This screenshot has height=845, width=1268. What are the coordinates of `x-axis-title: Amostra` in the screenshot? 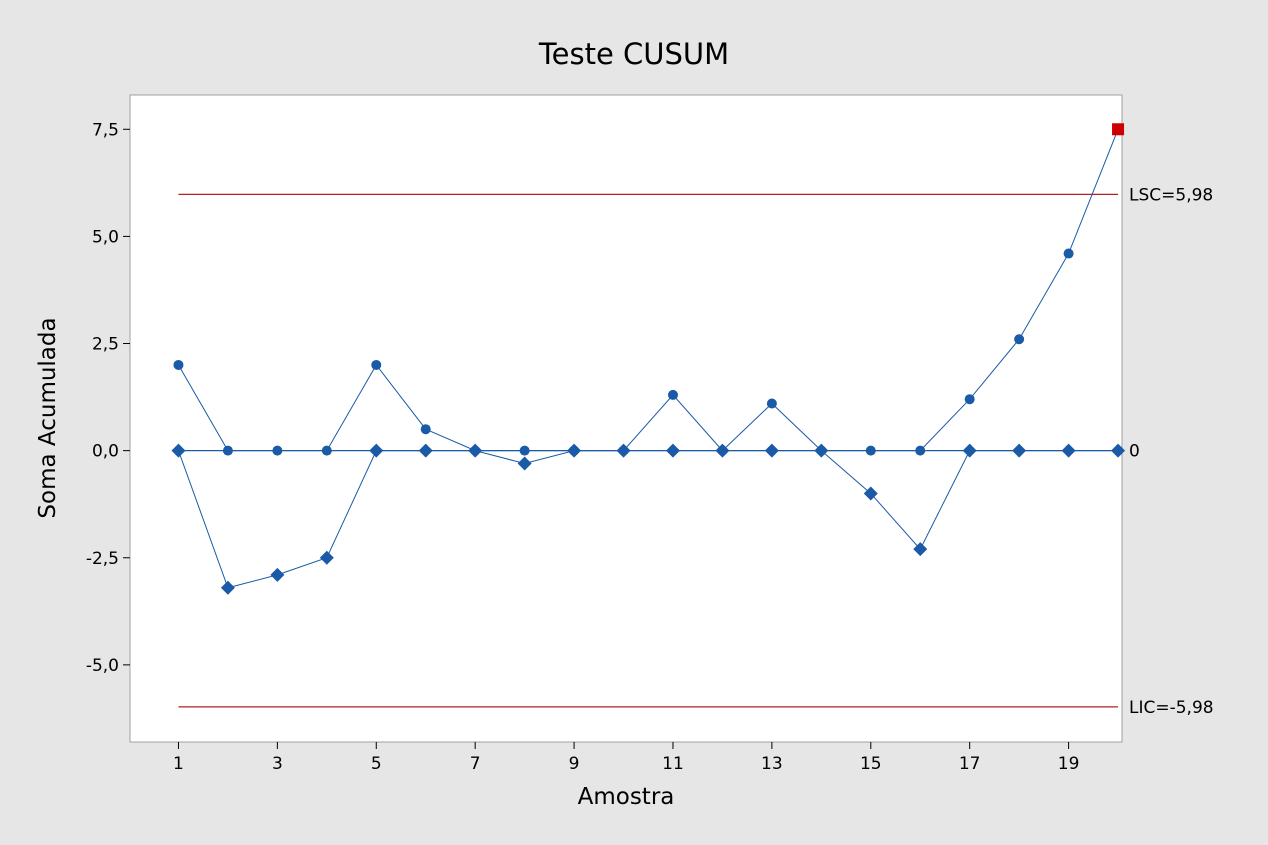 It's located at (626, 797).